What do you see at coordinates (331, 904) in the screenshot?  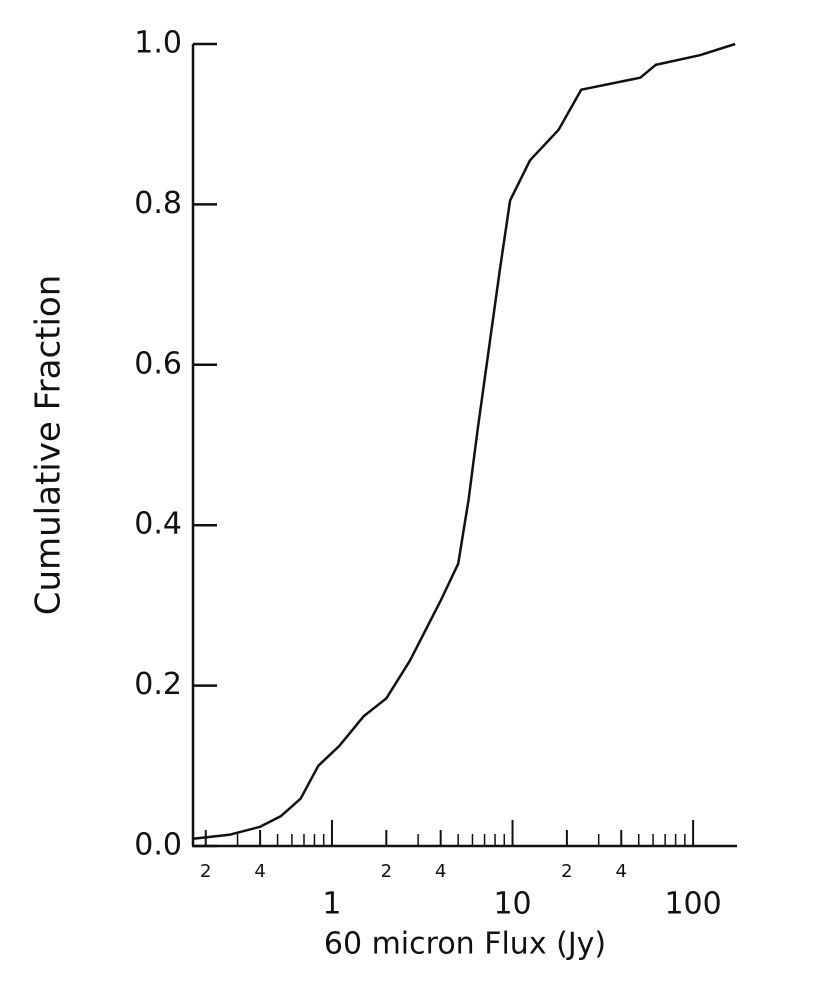 I see `x-tick-label: 1` at bounding box center [331, 904].